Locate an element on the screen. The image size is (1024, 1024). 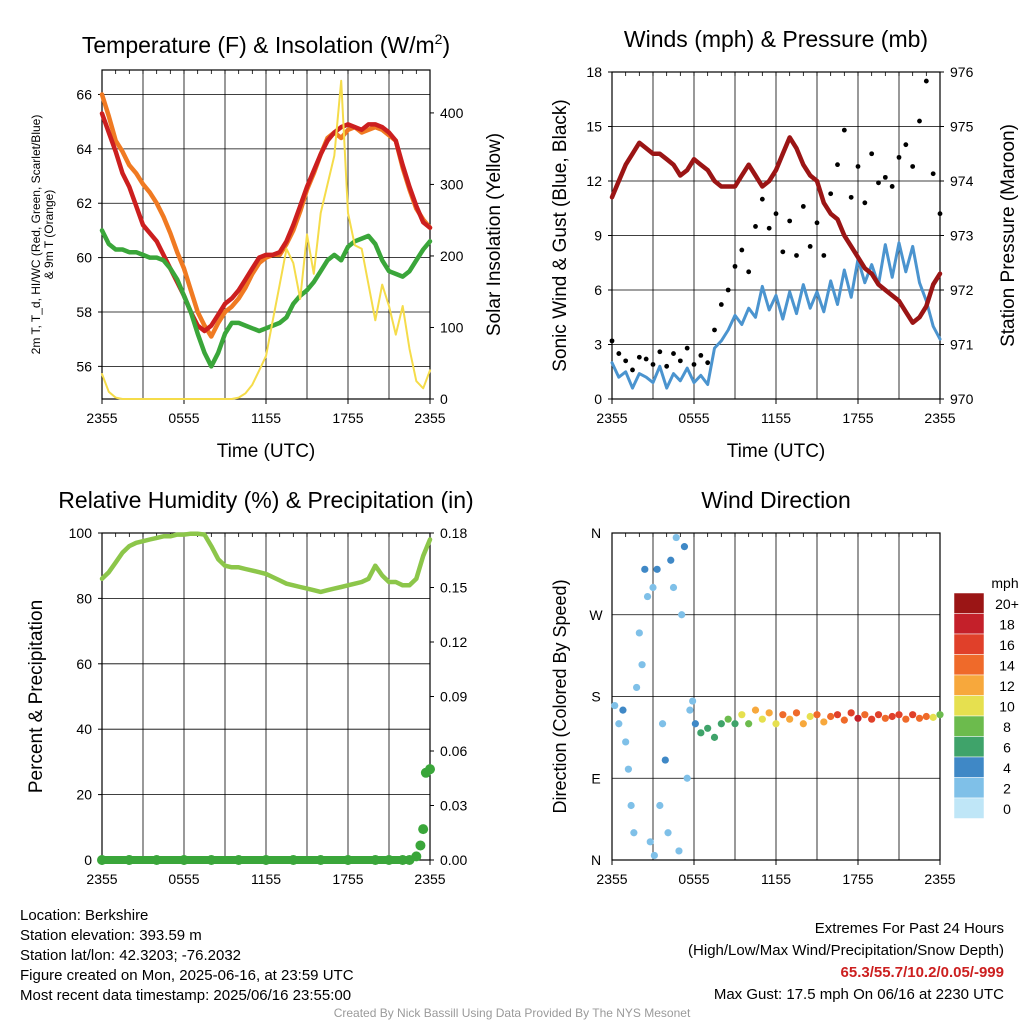
rh-ytick-label: 100 is located at coordinates (81, 533).